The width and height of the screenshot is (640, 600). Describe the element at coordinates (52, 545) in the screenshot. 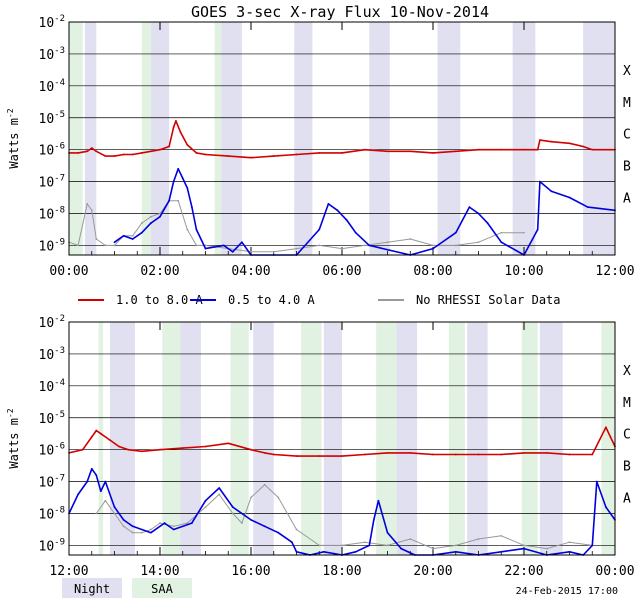

I see `bottom-y-tick-label-7: 10-9` at that location.